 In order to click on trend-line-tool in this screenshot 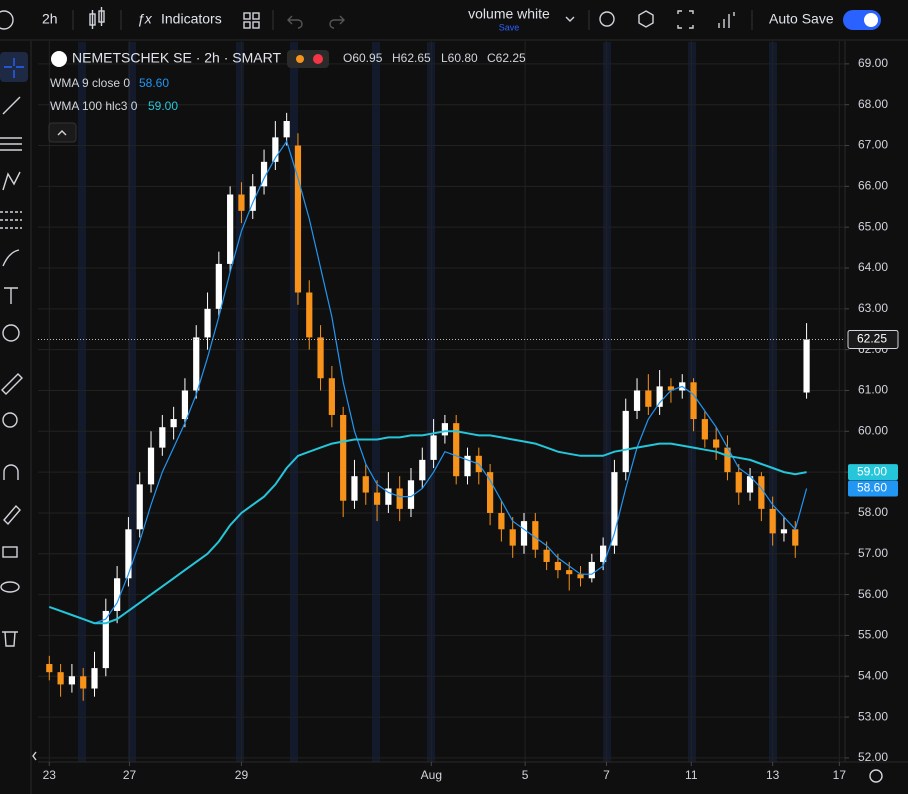, I will do `click(11, 105)`.